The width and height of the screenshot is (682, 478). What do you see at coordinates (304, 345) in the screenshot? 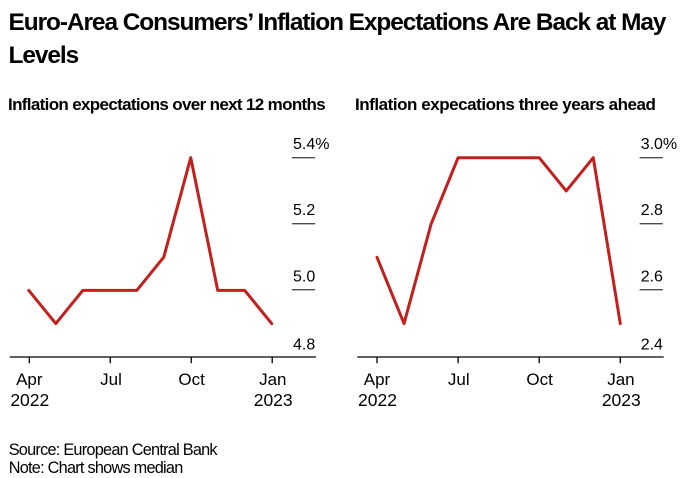
I see `svg-text: 4.8` at bounding box center [304, 345].